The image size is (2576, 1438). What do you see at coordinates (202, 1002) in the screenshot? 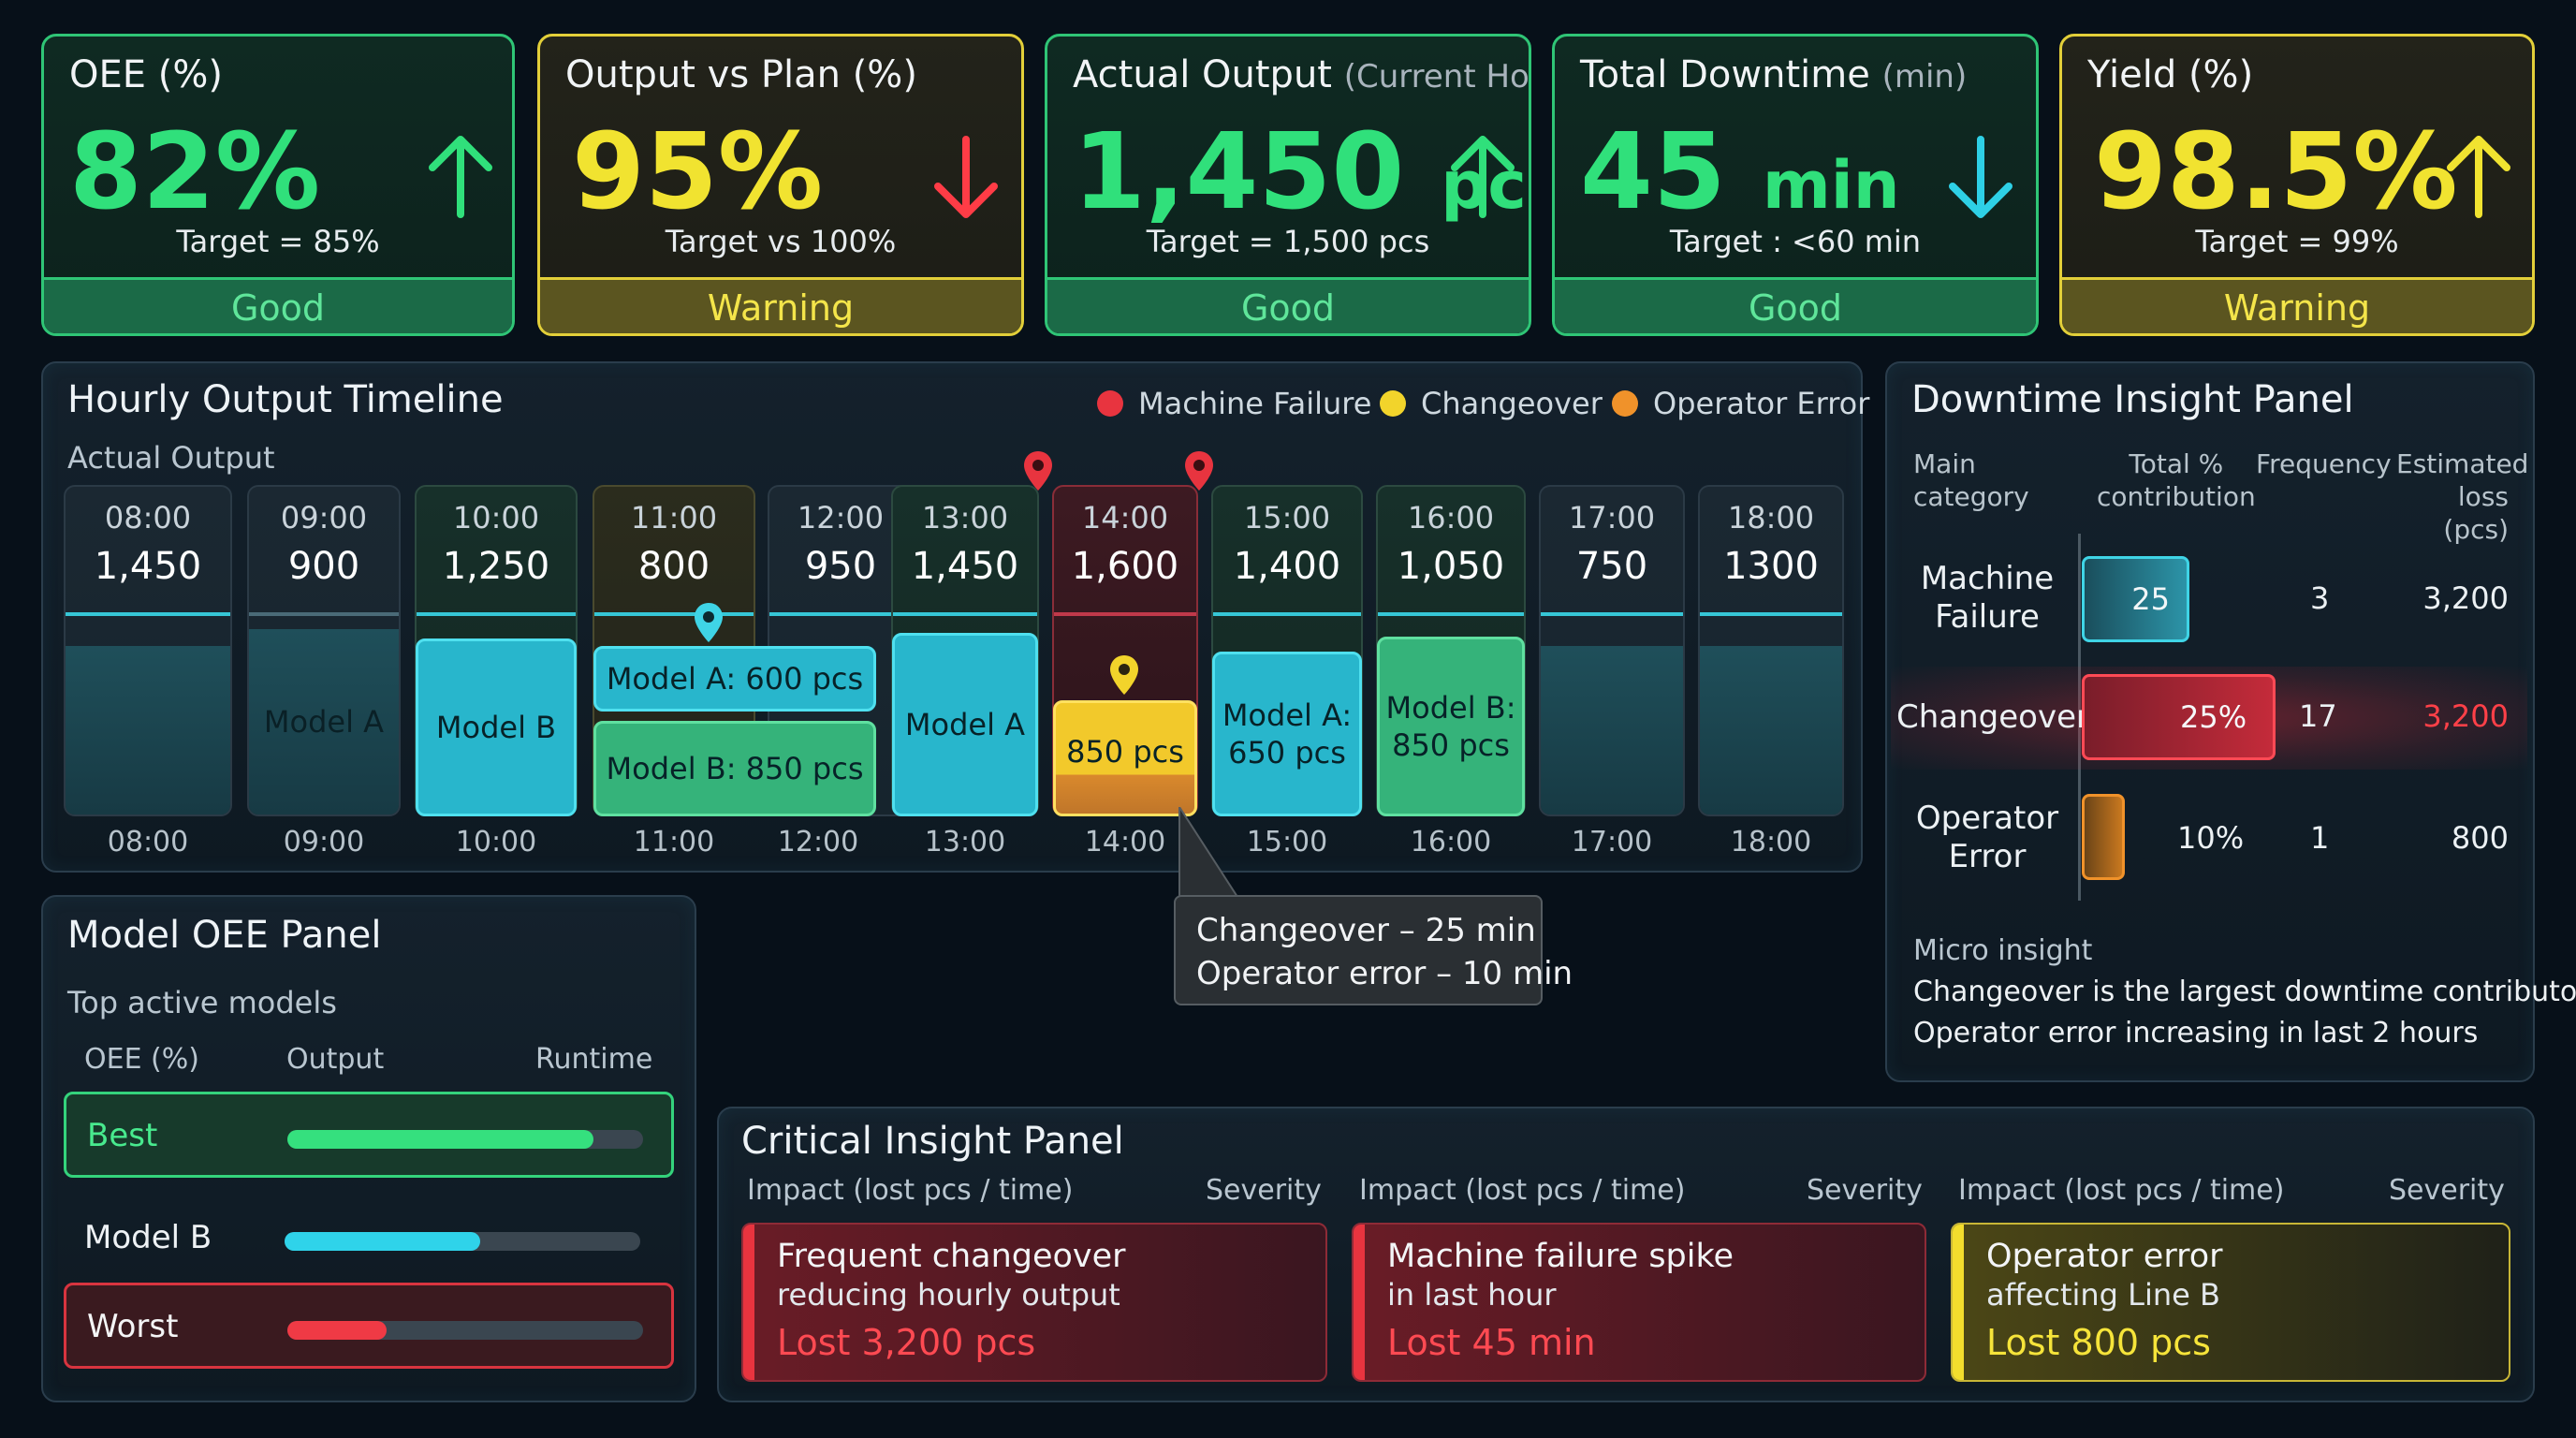
I see `model-oee-subtitle: Top active models` at bounding box center [202, 1002].